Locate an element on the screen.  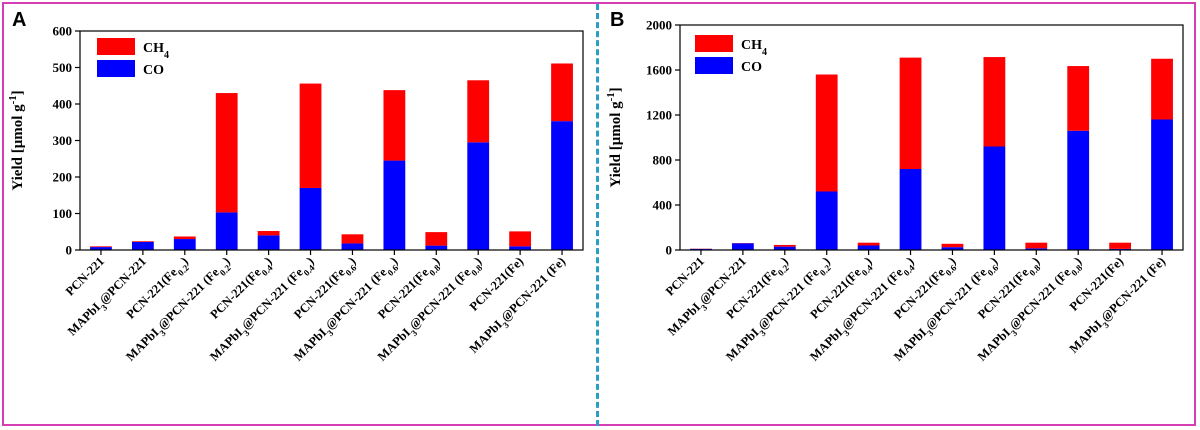
y-tick-label-2: 200 is located at coordinates (63, 177).